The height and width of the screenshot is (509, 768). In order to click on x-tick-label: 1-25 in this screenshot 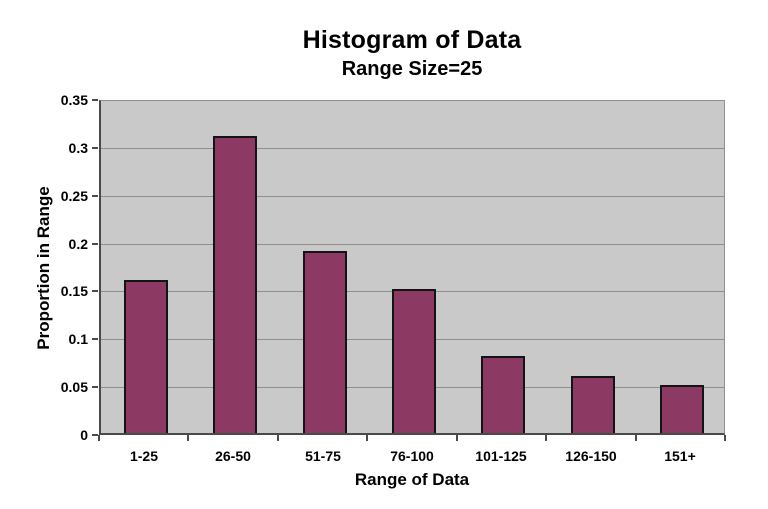, I will do `click(144, 456)`.